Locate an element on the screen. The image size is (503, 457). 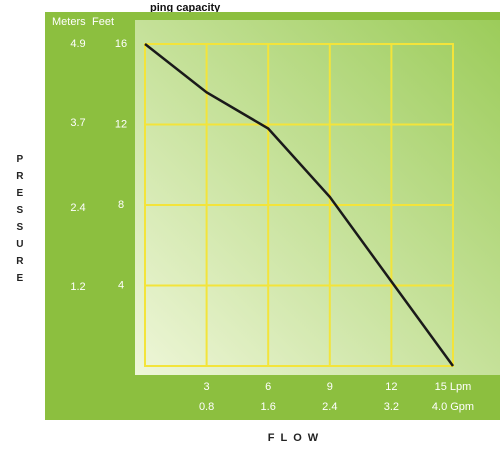
y2-tick-label: 2.4 is located at coordinates (77, 208).